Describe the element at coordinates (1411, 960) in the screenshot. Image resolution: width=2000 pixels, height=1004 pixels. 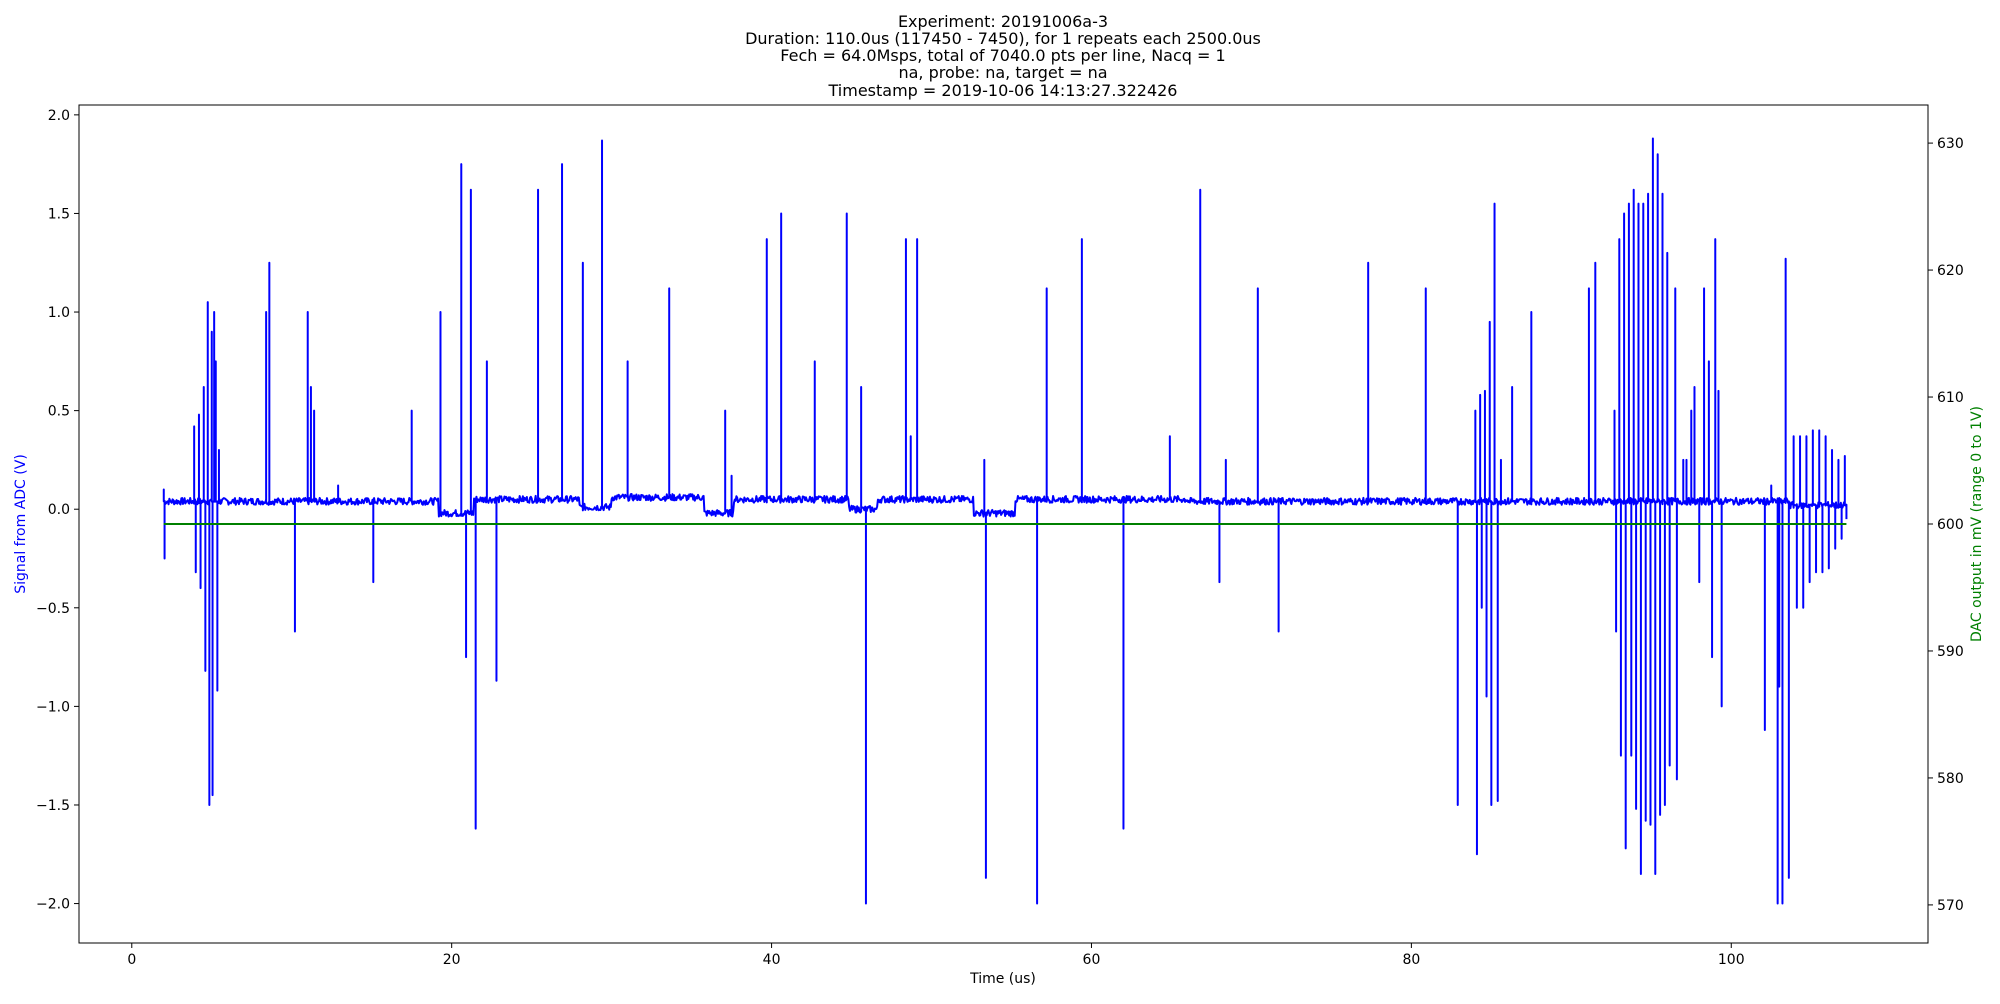
I see `x-tick-label: 80` at that location.